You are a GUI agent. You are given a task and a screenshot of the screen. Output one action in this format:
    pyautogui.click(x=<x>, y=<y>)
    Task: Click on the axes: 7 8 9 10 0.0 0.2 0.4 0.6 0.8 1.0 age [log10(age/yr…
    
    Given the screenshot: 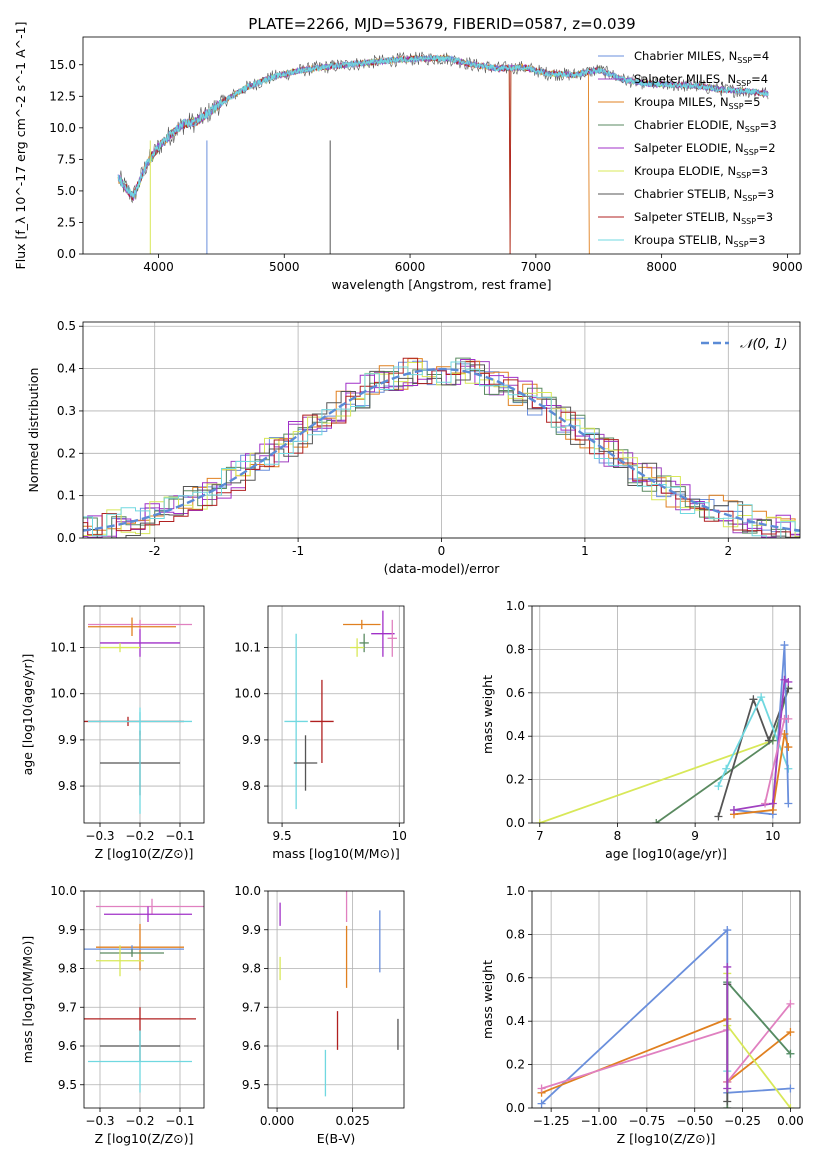 What is the action you would take?
    pyautogui.click(x=640, y=730)
    